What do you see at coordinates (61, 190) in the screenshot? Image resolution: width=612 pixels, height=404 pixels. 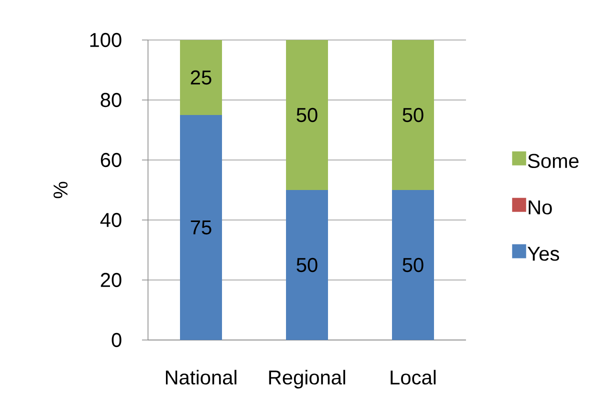 I see `y-axis-title: %` at bounding box center [61, 190].